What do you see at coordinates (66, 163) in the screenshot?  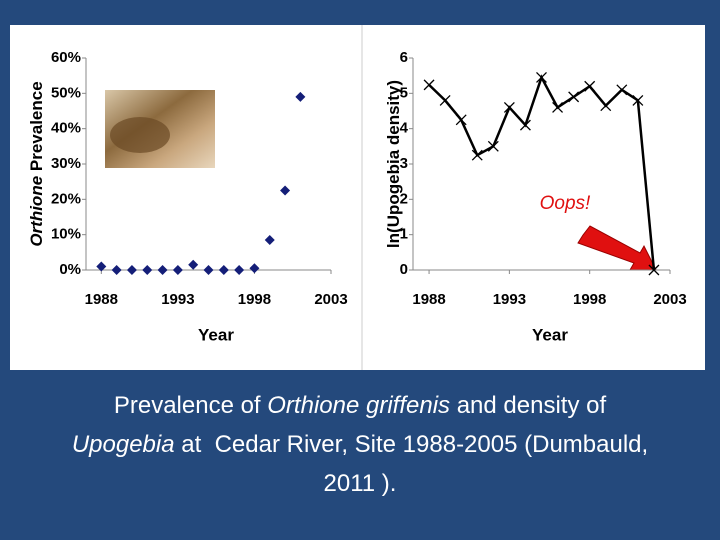 I see `y-tick-label: 30%` at bounding box center [66, 163].